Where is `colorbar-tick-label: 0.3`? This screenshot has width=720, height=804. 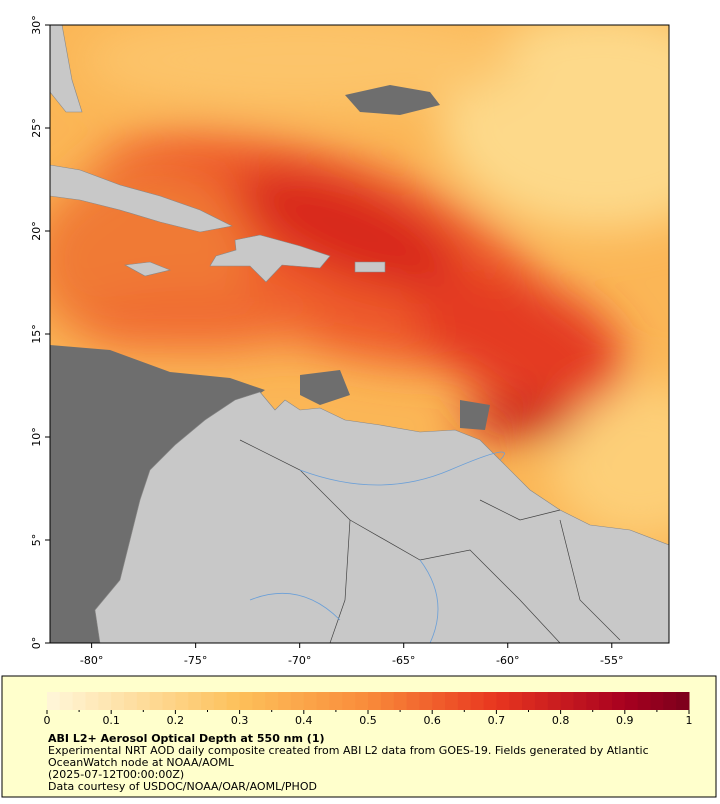 colorbar-tick-label: 0.3 is located at coordinates (240, 720).